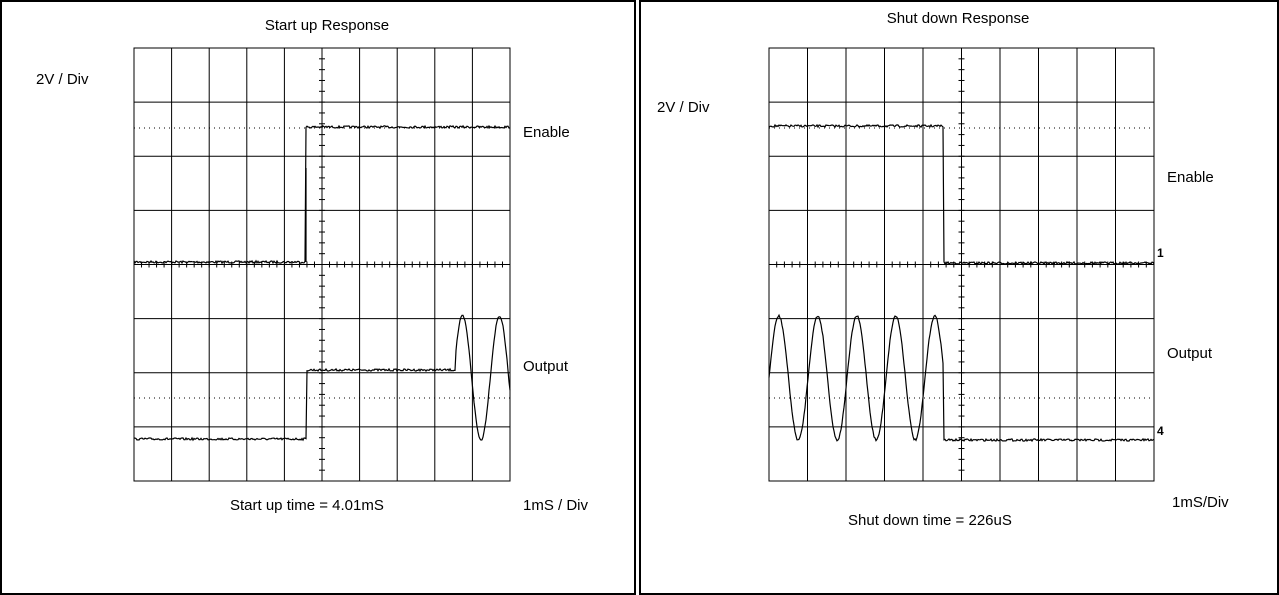 This screenshot has height=595, width=1279. Describe the element at coordinates (307, 505) in the screenshot. I see `measurement: Start up time = 4.01mS` at that location.